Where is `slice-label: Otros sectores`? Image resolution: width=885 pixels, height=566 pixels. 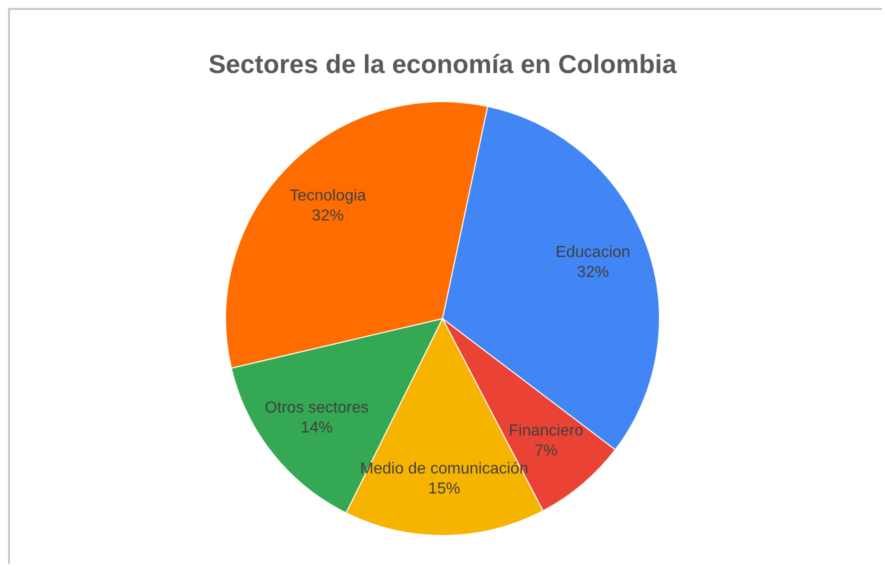 slice-label: Otros sectores is located at coordinates (316, 408).